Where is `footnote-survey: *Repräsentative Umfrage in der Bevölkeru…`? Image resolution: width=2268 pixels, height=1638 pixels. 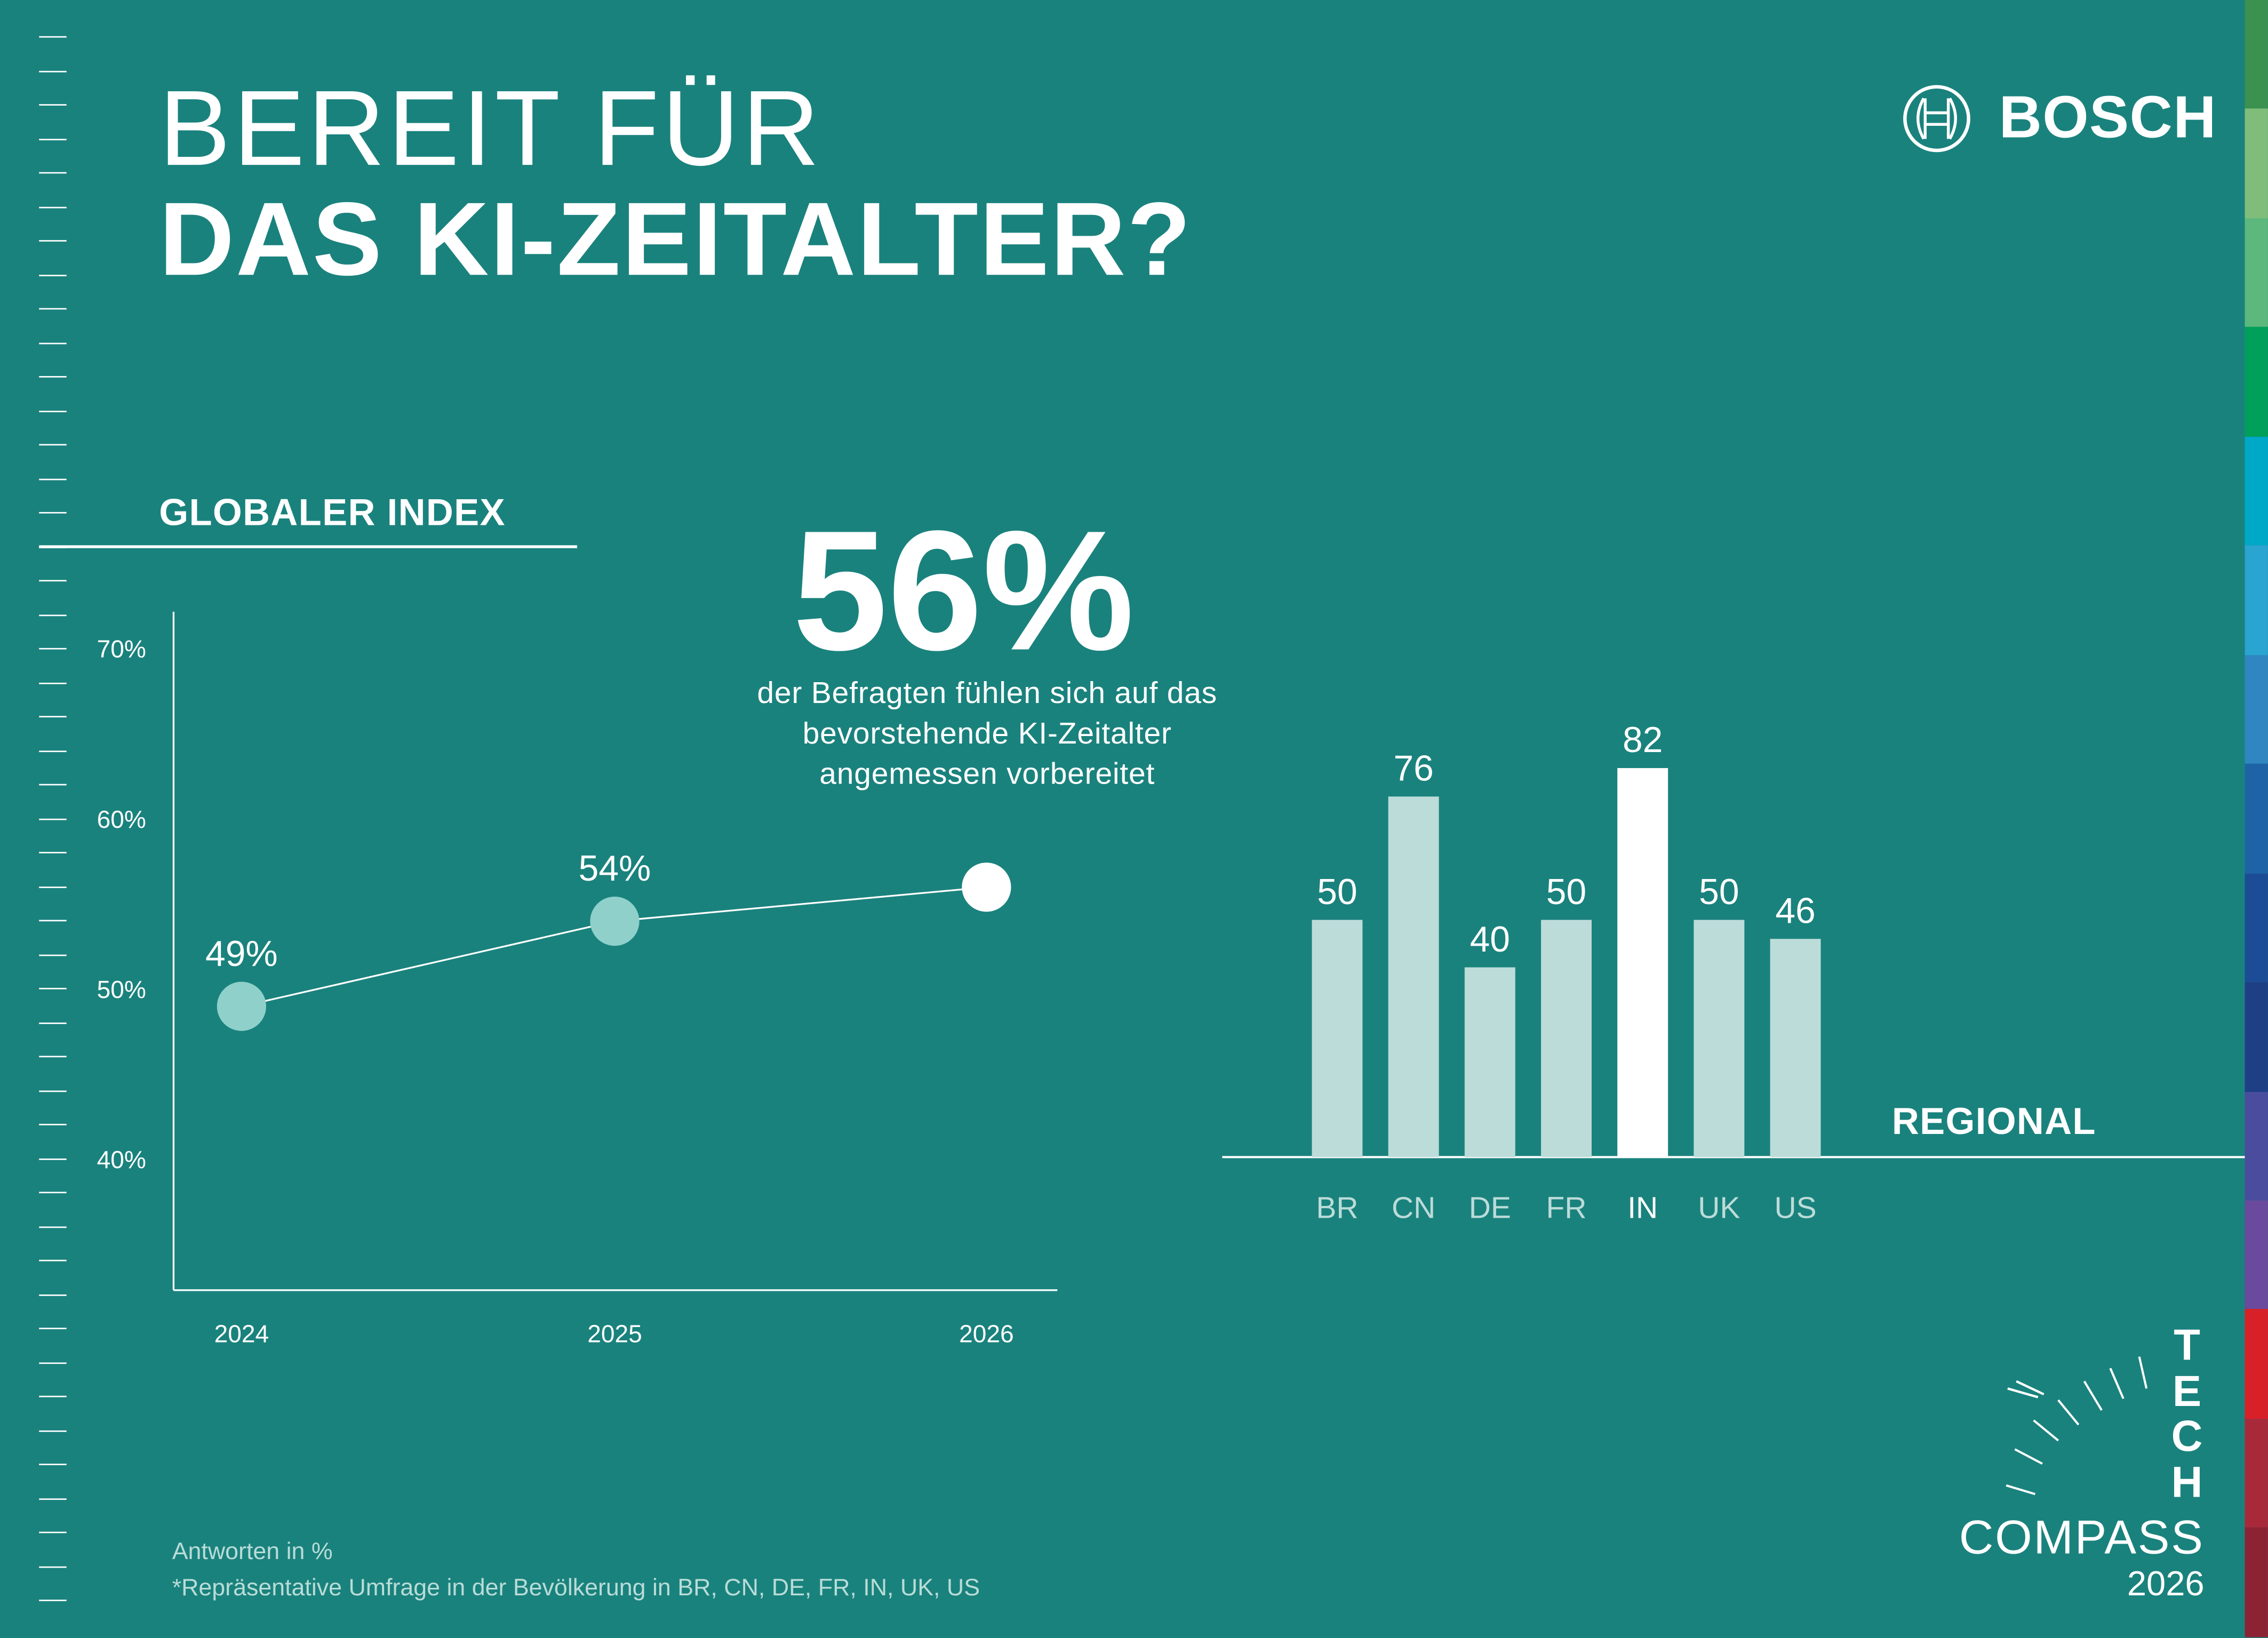 footnote-survey: *Repräsentative Umfrage in der Bevölkeru… is located at coordinates (576, 1588).